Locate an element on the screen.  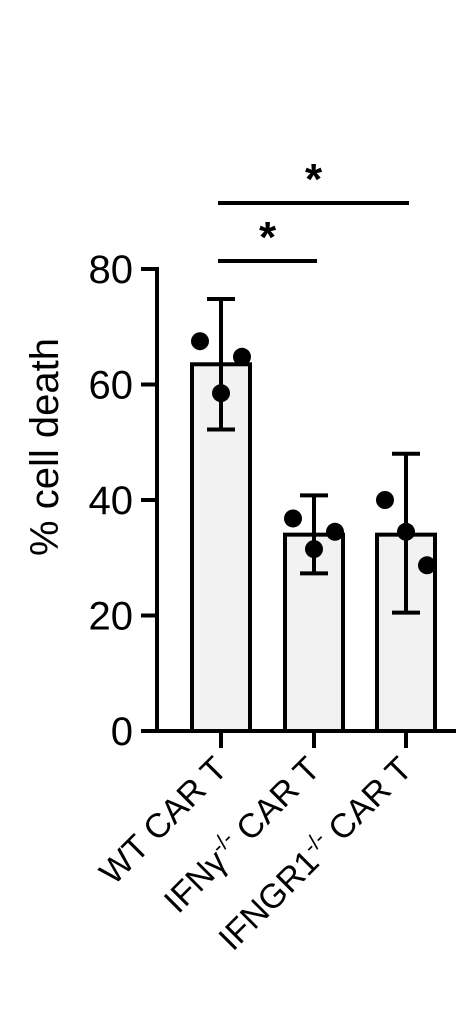
y-tick-label-20: 20 is located at coordinates (111, 617).